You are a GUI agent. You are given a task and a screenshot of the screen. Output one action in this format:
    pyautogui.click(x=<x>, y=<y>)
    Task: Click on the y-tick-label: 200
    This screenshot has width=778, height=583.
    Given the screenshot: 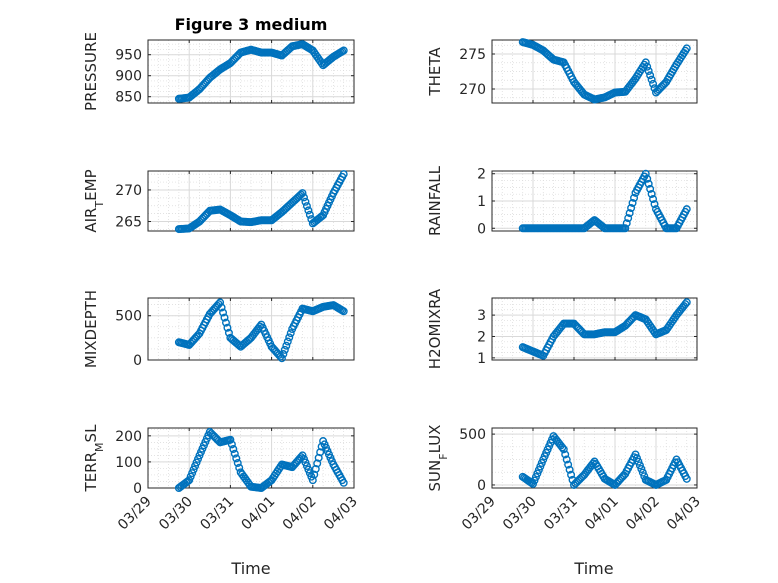 What is the action you would take?
    pyautogui.click(x=128, y=437)
    